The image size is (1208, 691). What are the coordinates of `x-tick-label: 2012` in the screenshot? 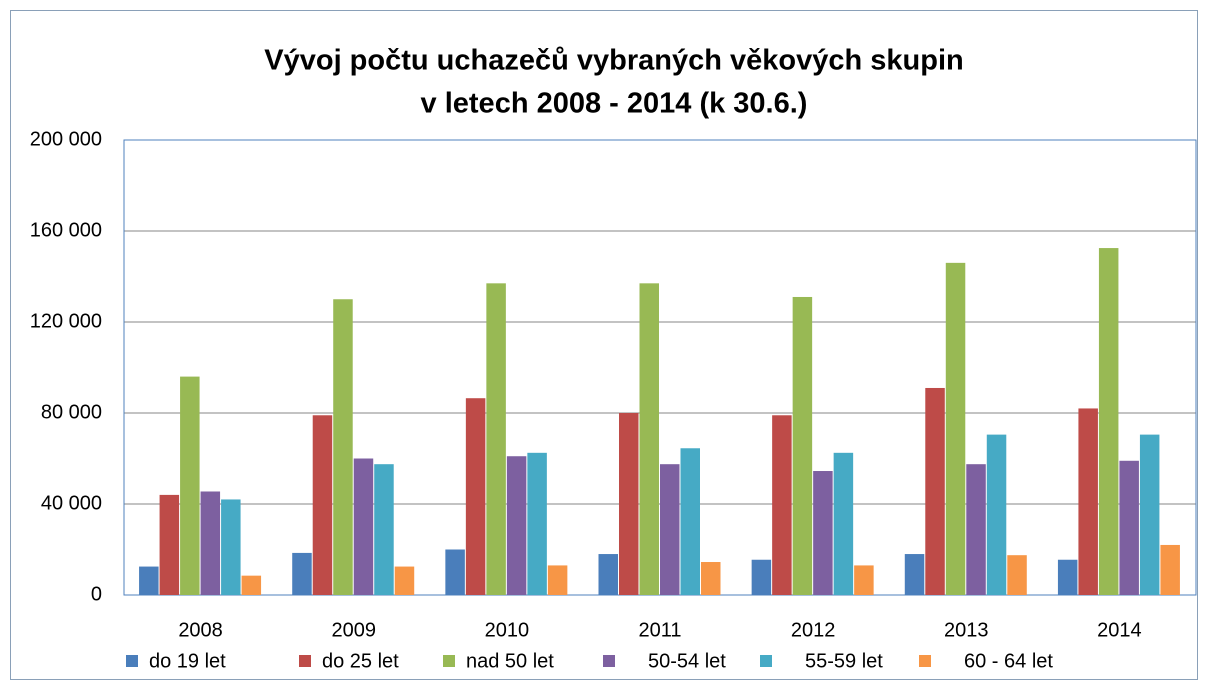 It's located at (813, 630).